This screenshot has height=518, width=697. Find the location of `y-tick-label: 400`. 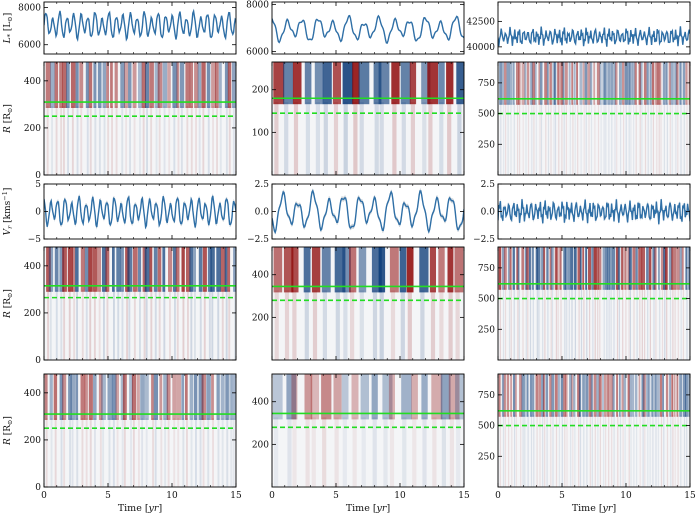

y-tick-label: 400 is located at coordinates (32, 394).